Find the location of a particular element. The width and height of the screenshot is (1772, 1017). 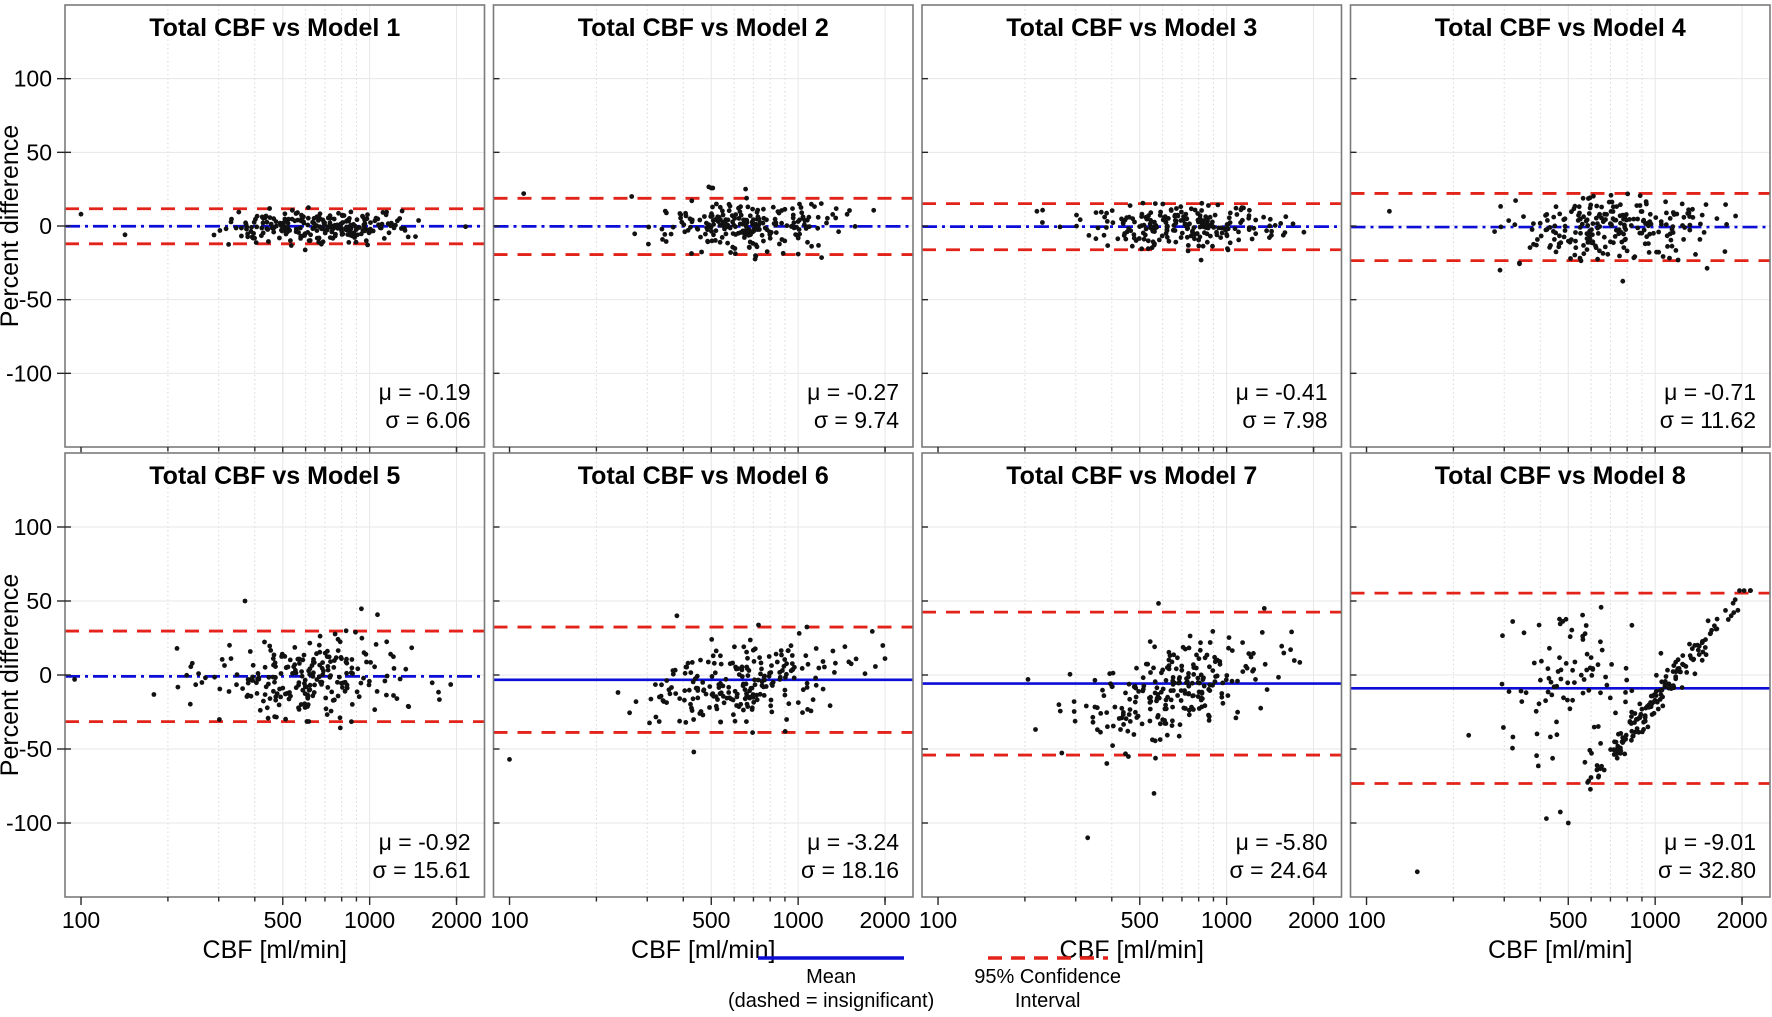

legend-mean-sublabel: (dashed = insignificant) is located at coordinates (831, 1000).